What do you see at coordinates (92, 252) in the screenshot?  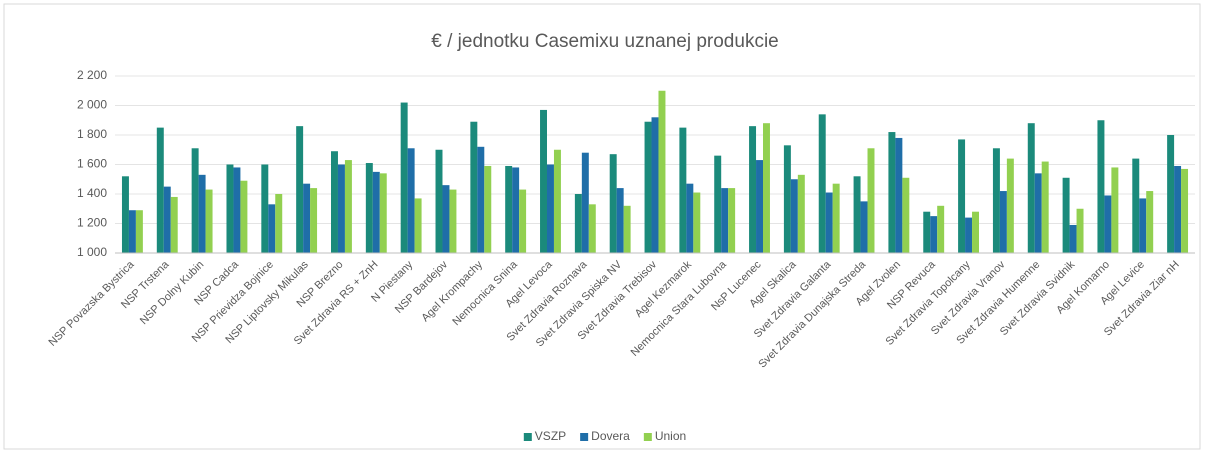 I see `y-tick-label: 1 000` at bounding box center [92, 252].